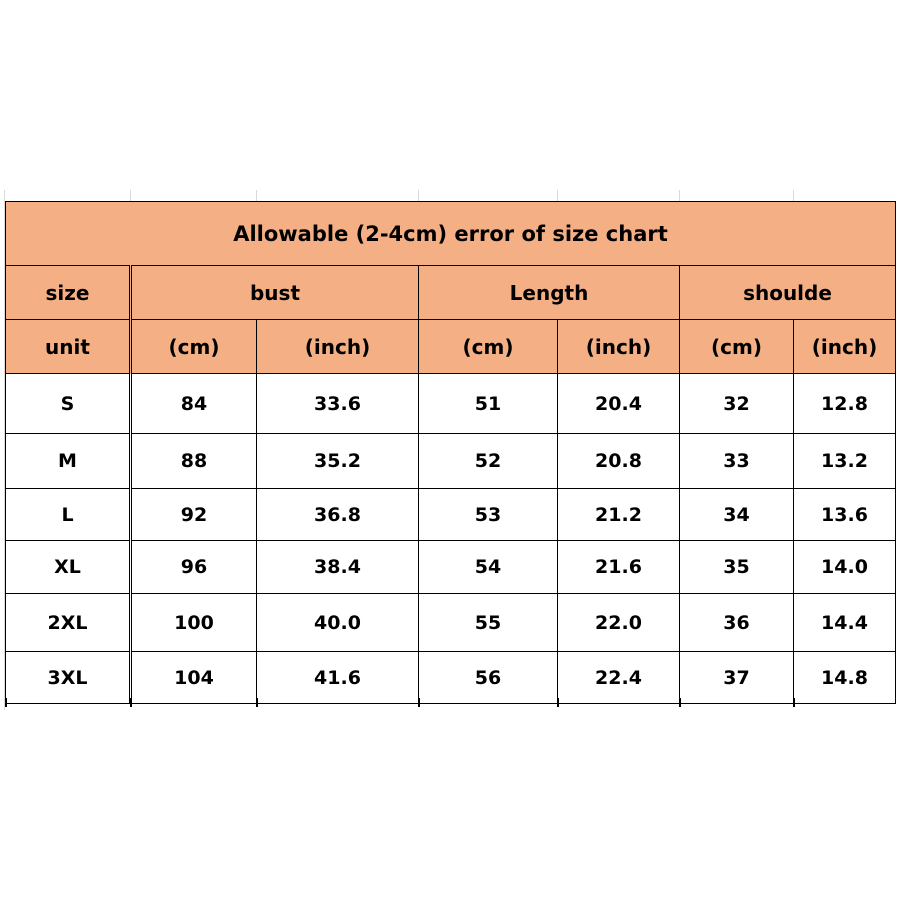 The image size is (902, 902). Describe the element at coordinates (618, 622) in the screenshot. I see `value-cell: 22.0` at that location.